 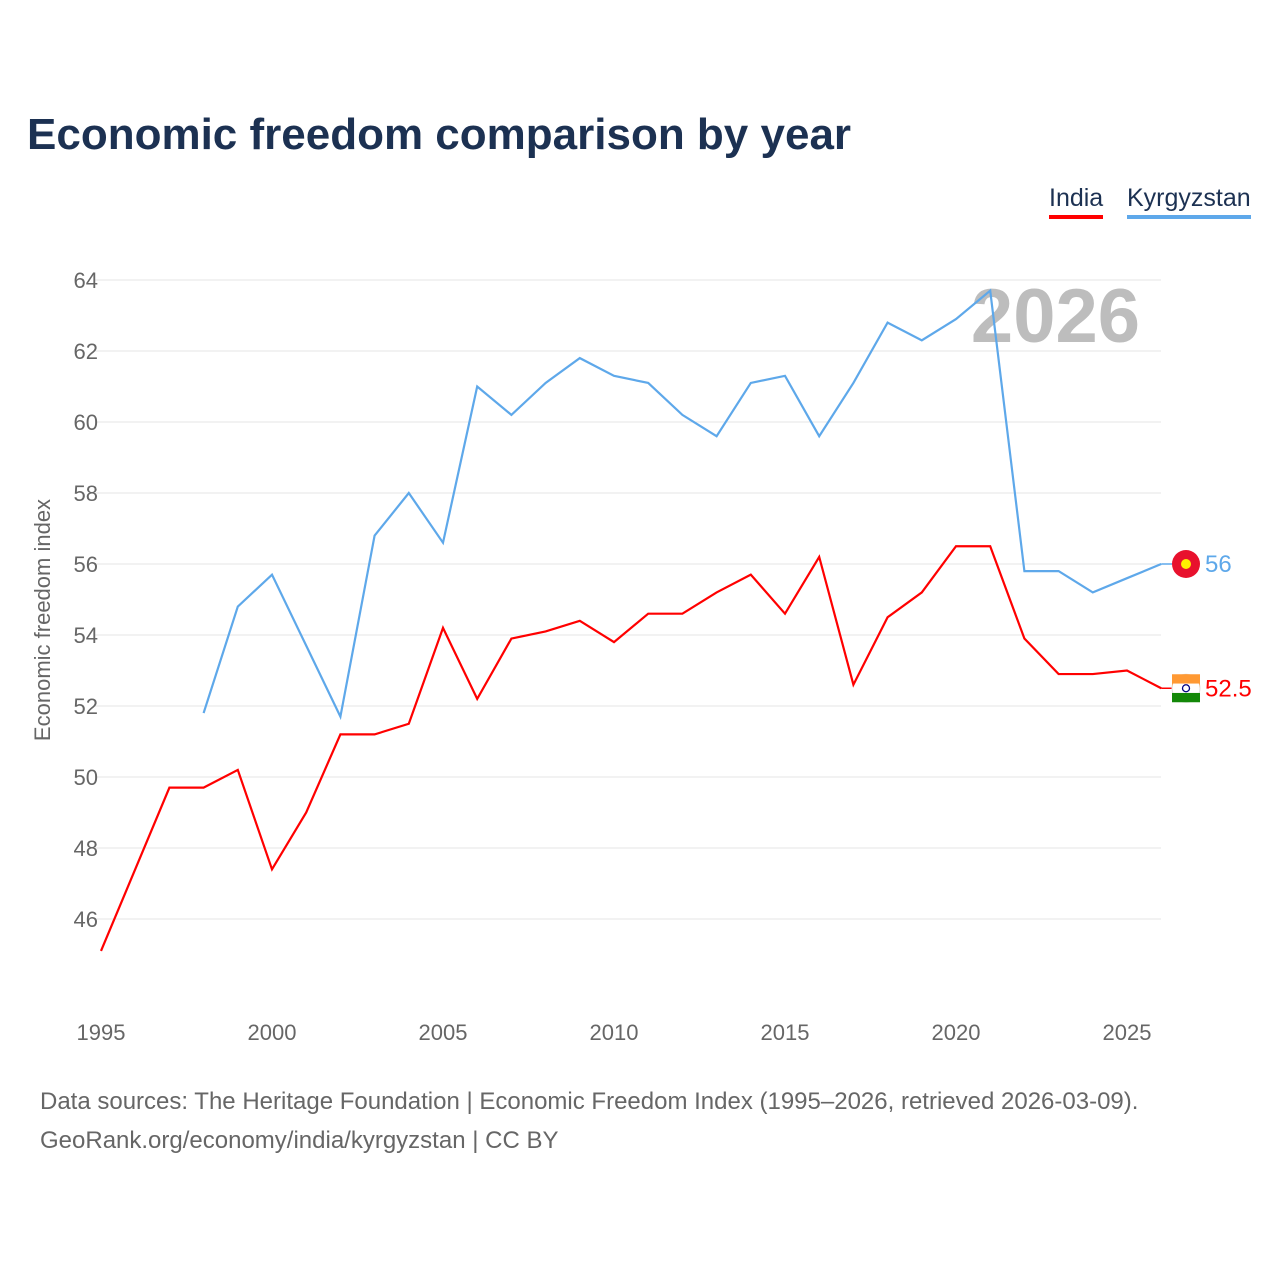 I want to click on x-tick-label: 2025, so click(x=1127, y=1032).